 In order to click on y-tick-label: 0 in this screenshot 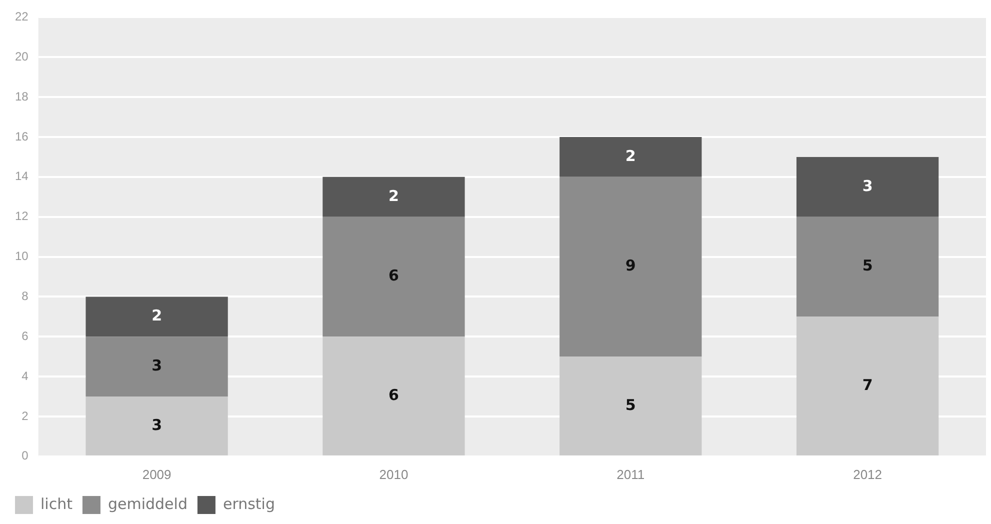, I will do `click(25, 455)`.